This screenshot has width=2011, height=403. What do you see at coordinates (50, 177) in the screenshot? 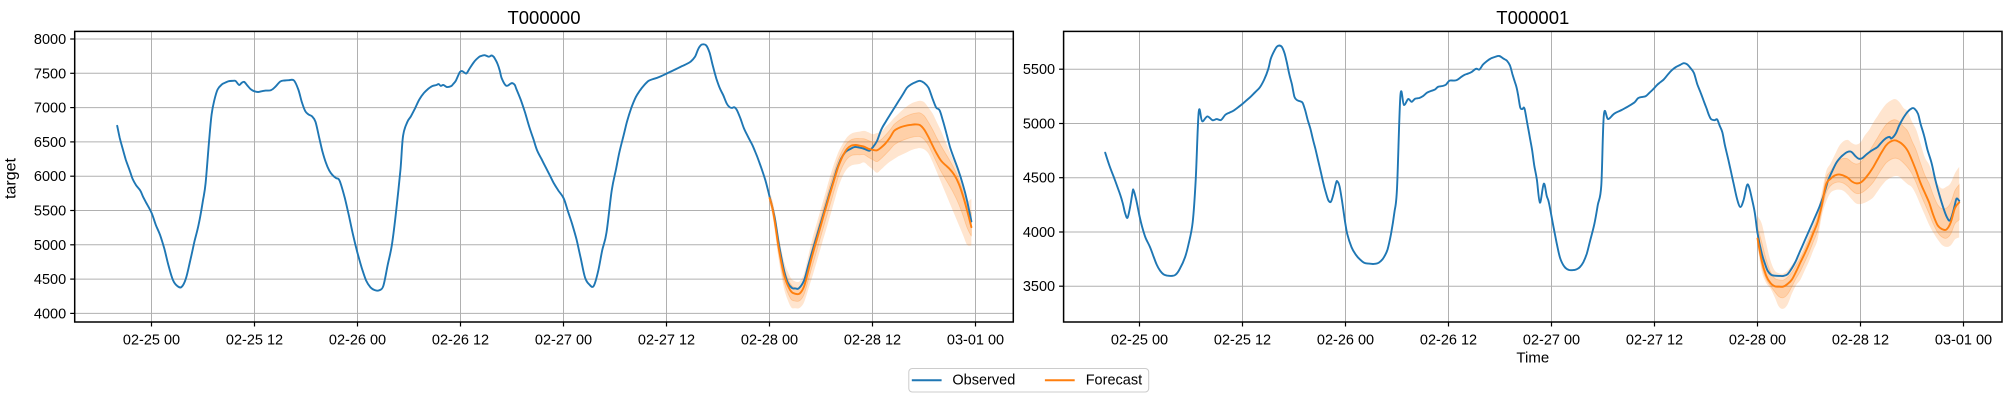
I see `svg-text: 6000` at bounding box center [50, 177].